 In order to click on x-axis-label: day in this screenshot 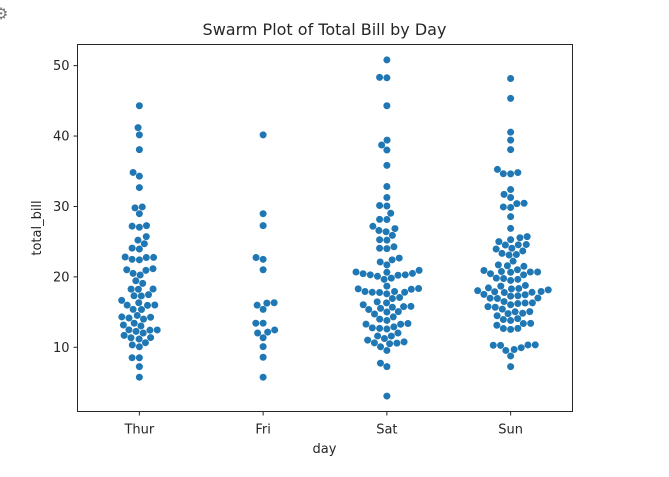, I will do `click(325, 449)`.